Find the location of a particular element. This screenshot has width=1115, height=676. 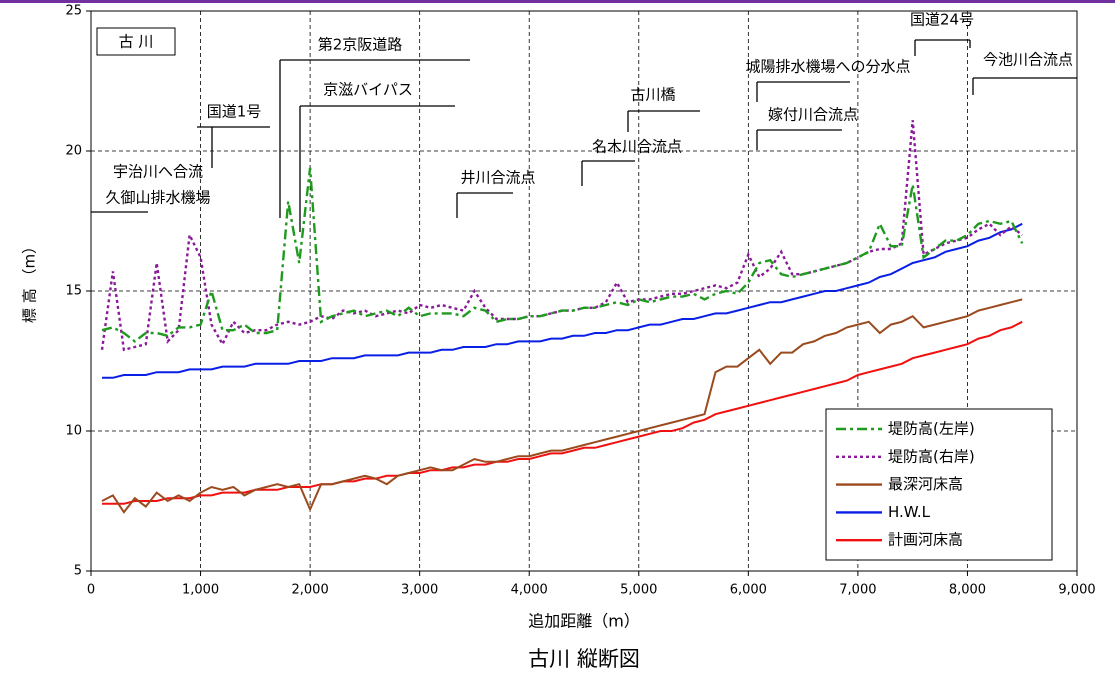

annotation: 宇治川へ合流 is located at coordinates (158, 172).